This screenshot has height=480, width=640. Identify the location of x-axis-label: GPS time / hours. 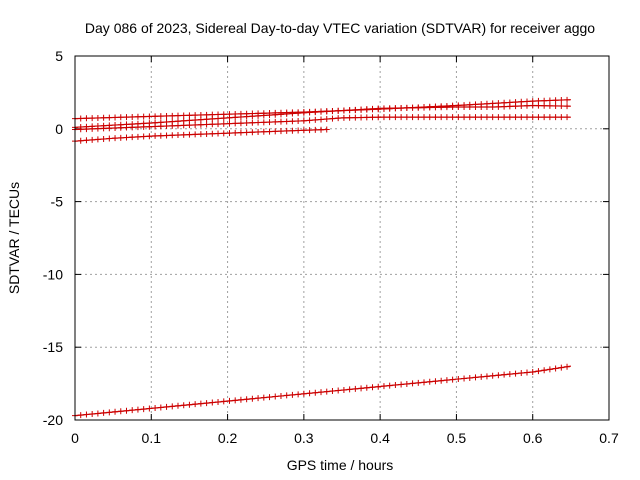
(340, 465).